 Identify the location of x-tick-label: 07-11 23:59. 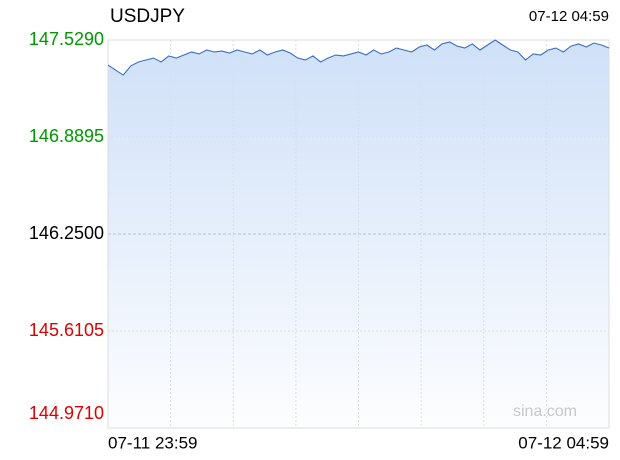
(152, 442).